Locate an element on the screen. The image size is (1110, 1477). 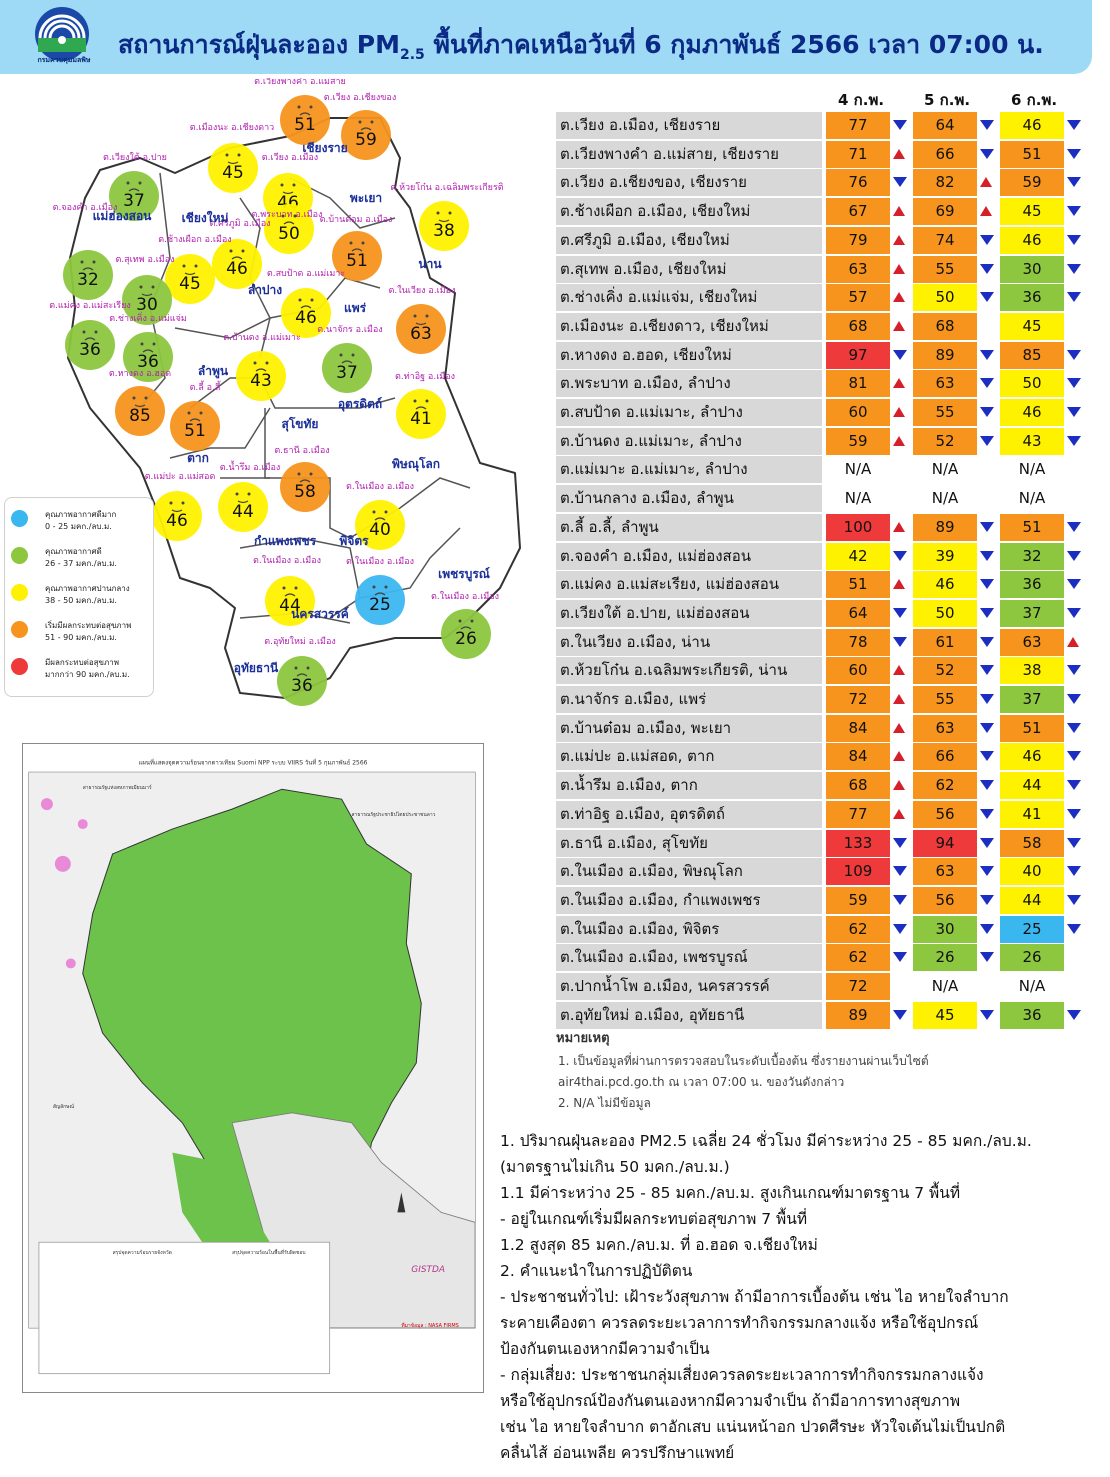
station-label: ต.ท่าอิฐ อ.เมือง is located at coordinates (425, 376).